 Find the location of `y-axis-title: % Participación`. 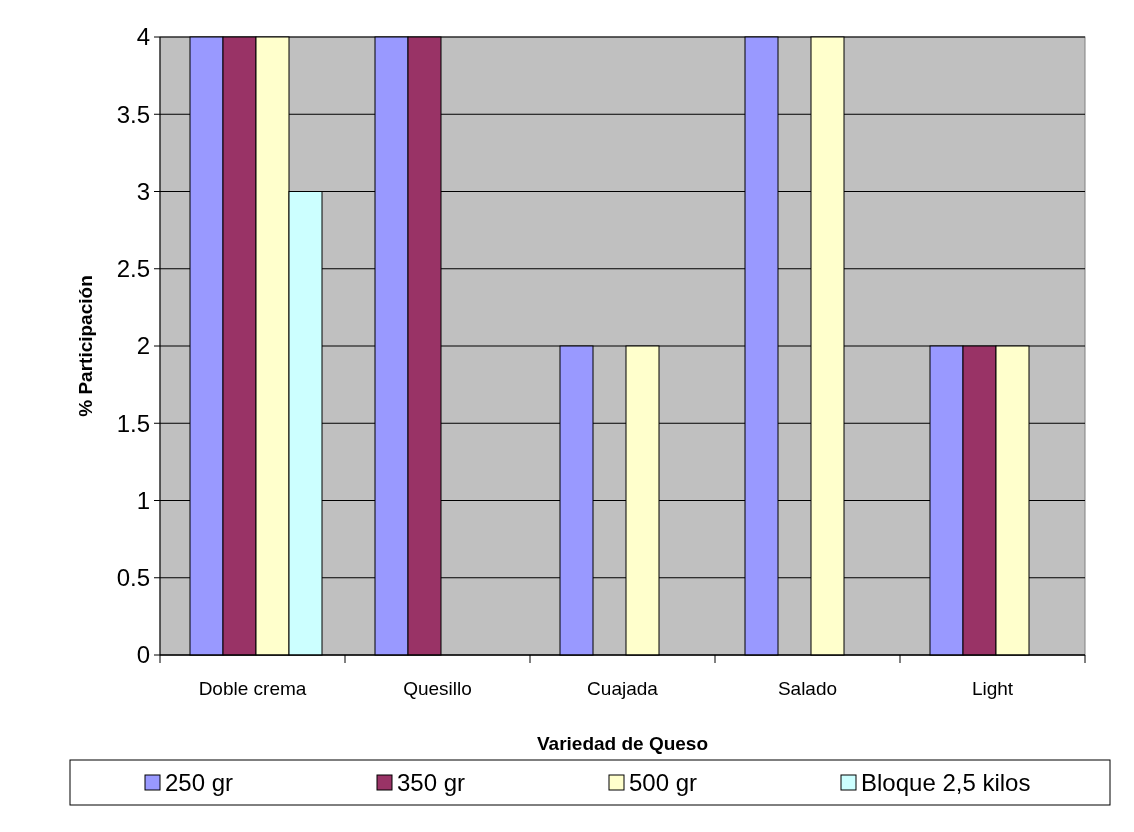

y-axis-title: % Participación is located at coordinates (85, 346).